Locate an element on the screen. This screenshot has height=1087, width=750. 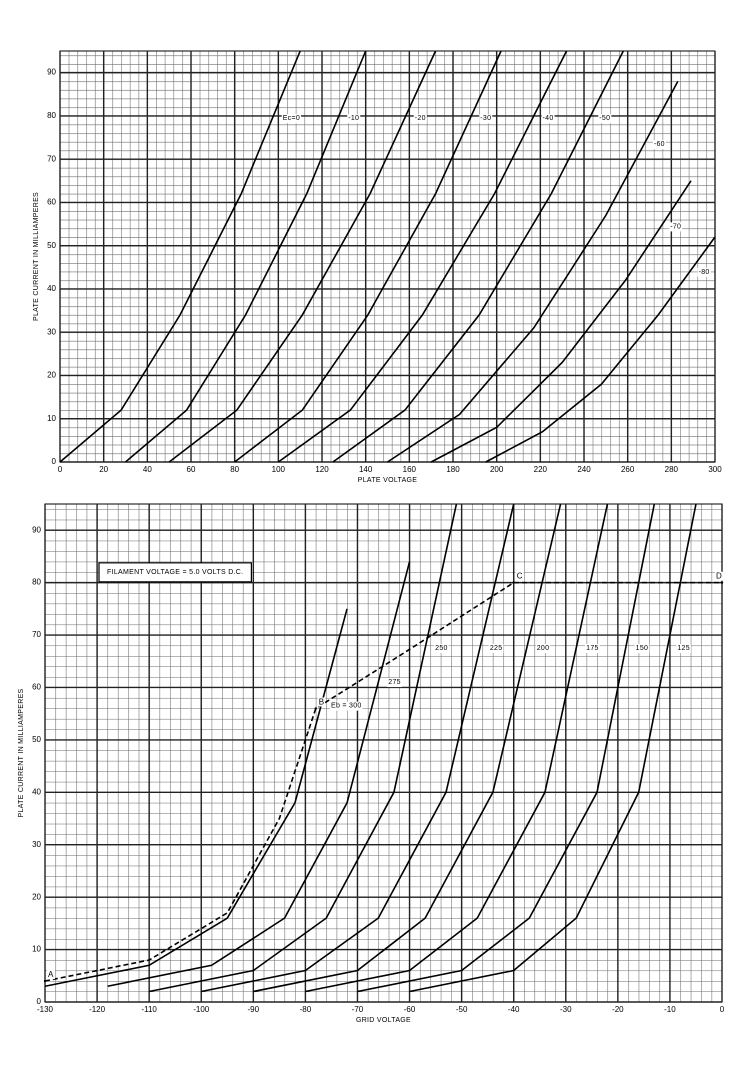
x-tick-label: -10 is located at coordinates (670, 1009).